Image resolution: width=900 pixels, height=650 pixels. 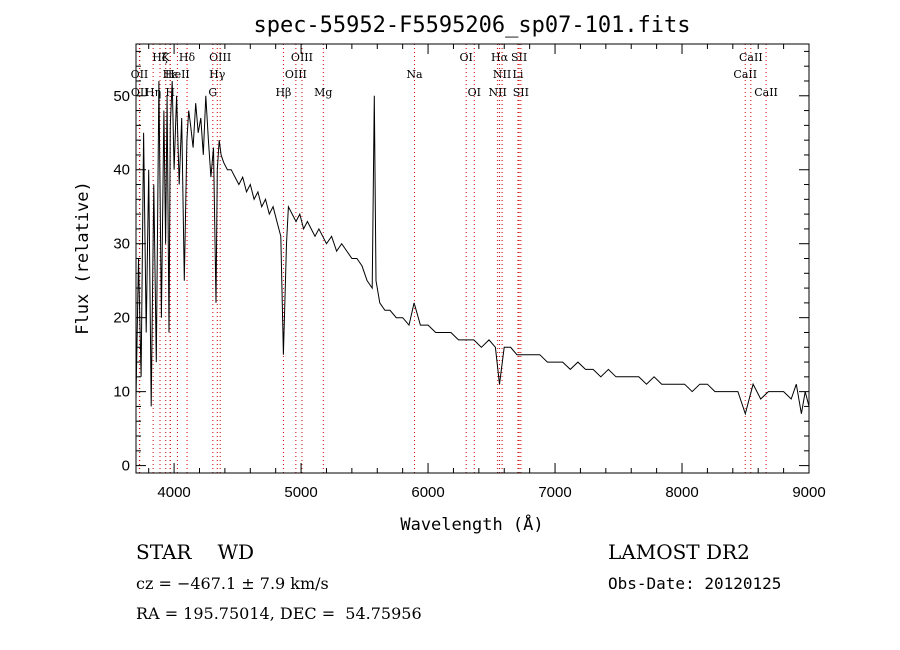 What do you see at coordinates (121, 318) in the screenshot?
I see `y-tick-label: 20` at bounding box center [121, 318].